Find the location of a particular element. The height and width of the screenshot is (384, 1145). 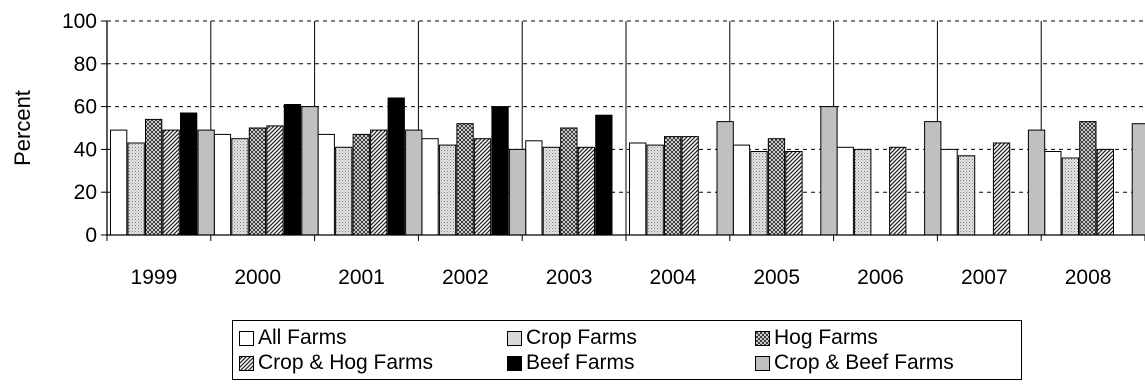

bar-crop-farms-2001 is located at coordinates (344, 191).